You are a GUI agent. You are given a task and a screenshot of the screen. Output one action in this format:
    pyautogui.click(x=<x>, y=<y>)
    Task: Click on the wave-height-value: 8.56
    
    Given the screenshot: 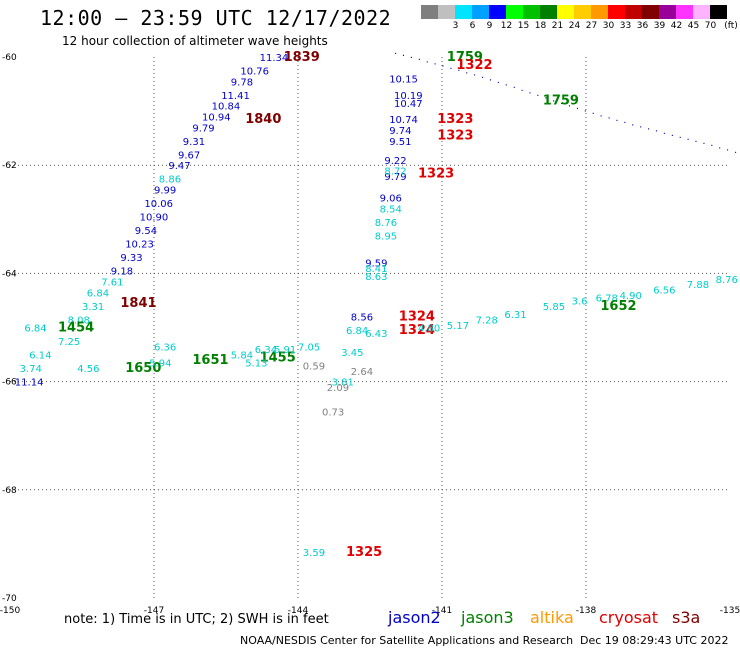 What is the action you would take?
    pyautogui.click(x=362, y=318)
    